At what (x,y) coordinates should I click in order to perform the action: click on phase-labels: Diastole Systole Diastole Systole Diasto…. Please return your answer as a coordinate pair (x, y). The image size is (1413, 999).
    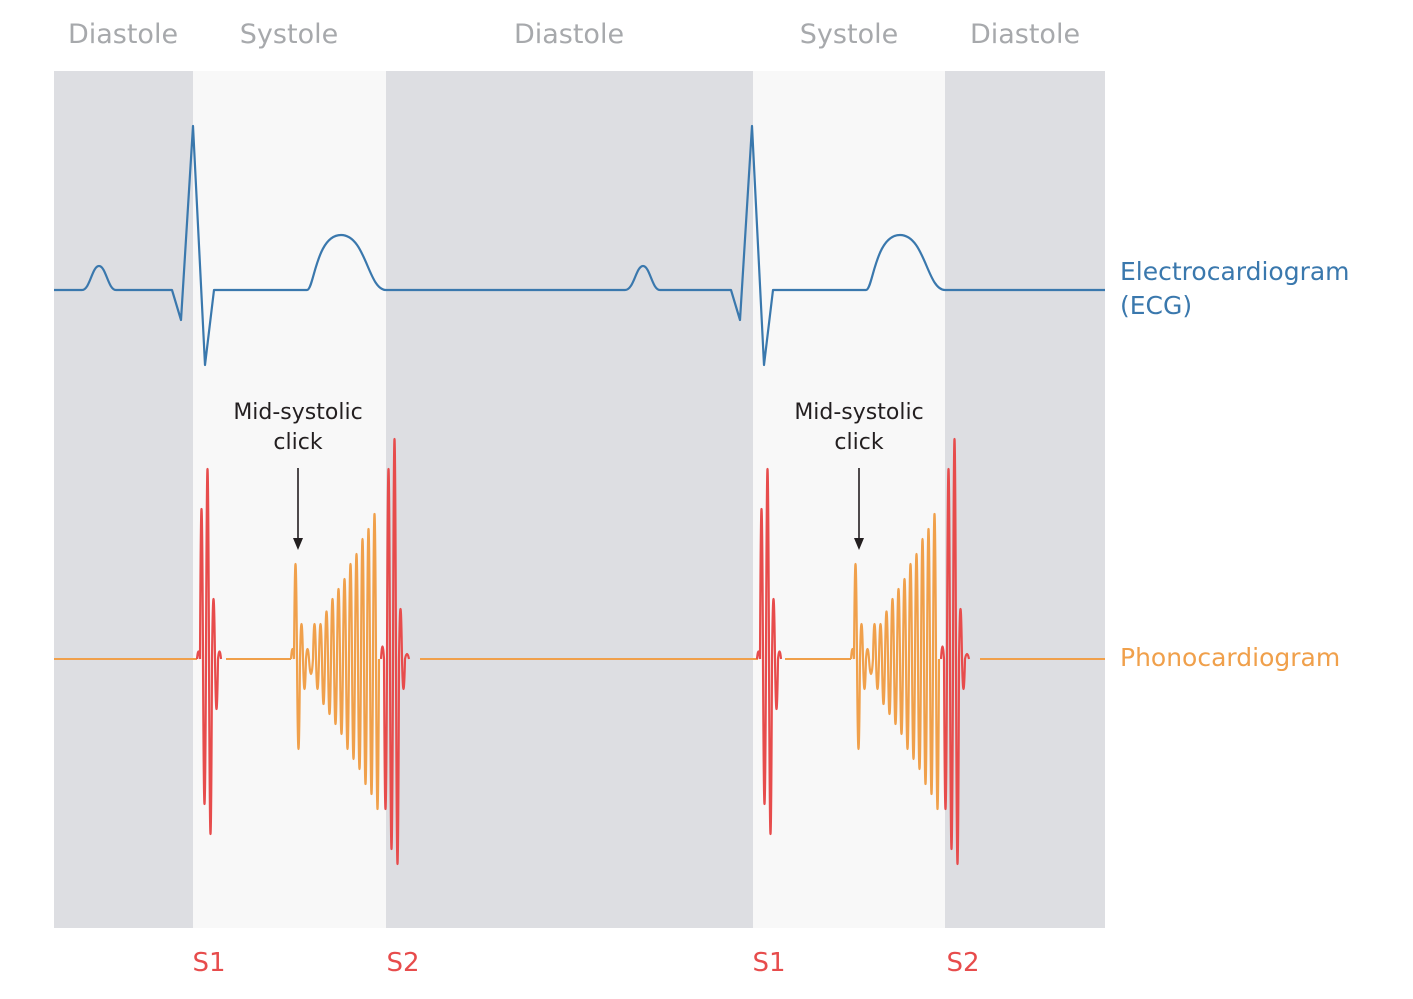
    Looking at the image, I should click on (574, 34).